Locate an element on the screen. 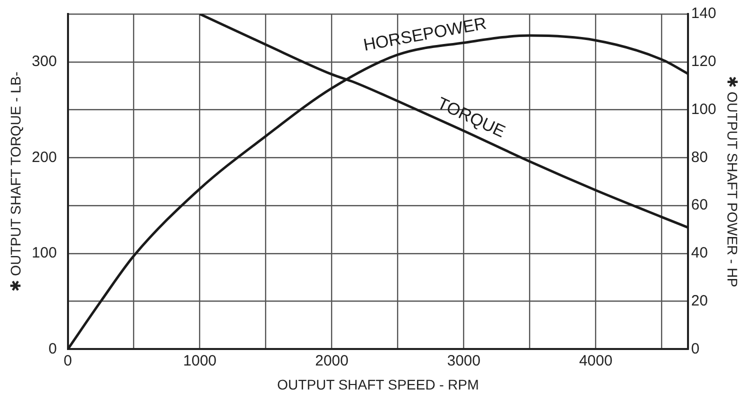 The image size is (750, 400). x-tick-label: 0 is located at coordinates (68, 361).